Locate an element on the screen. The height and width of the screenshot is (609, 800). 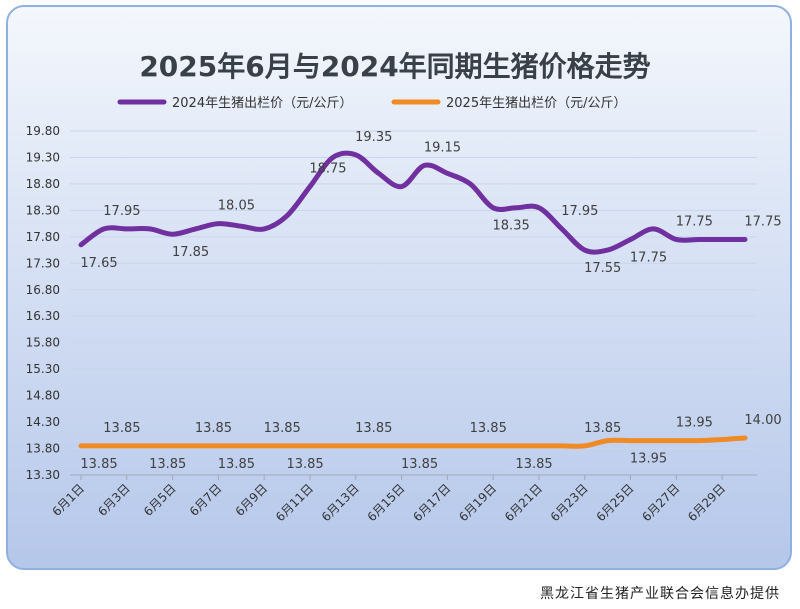
chart-title: 2025年6月与2024年同期生猪价格走势 is located at coordinates (394, 66).